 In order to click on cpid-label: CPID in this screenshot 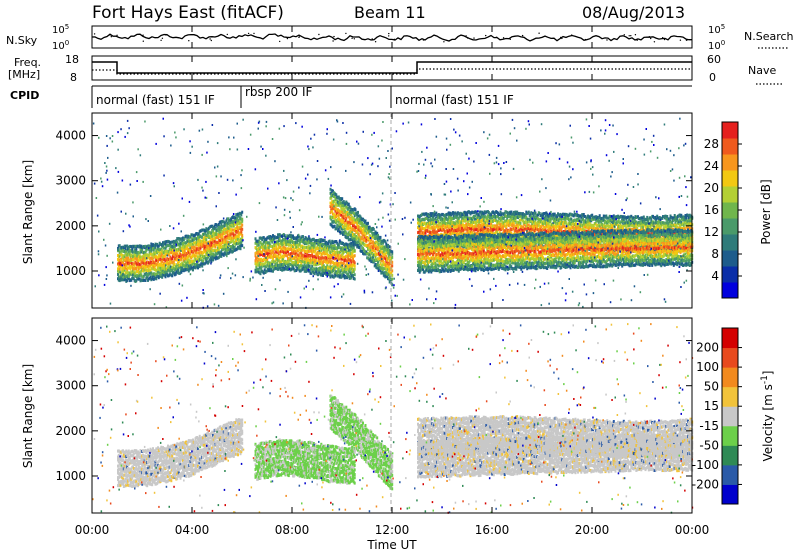, I will do `click(24, 95)`.